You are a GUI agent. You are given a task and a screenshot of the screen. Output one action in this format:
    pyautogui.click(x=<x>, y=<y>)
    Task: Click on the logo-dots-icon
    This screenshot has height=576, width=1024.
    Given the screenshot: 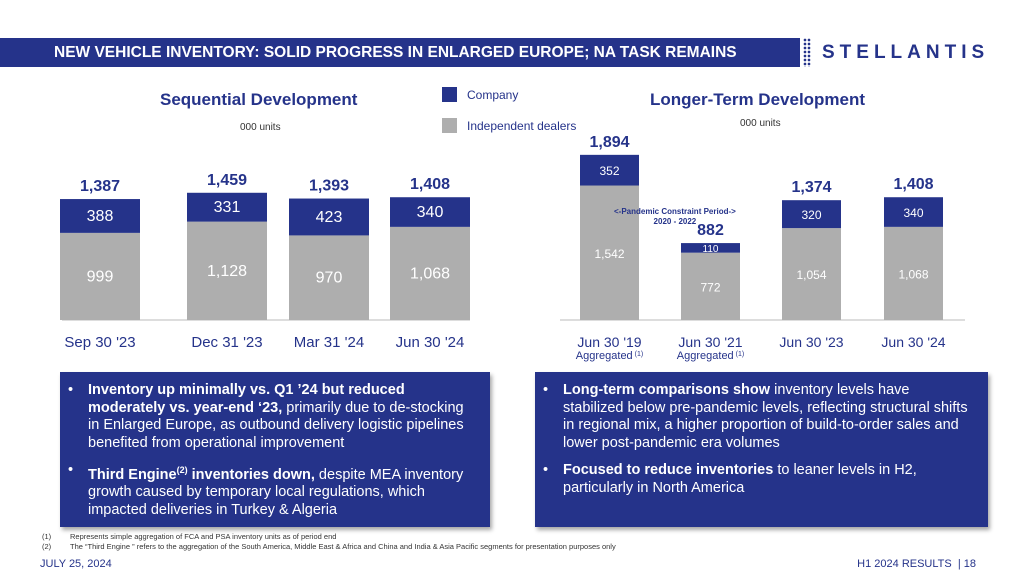 What is the action you would take?
    pyautogui.click(x=807, y=52)
    